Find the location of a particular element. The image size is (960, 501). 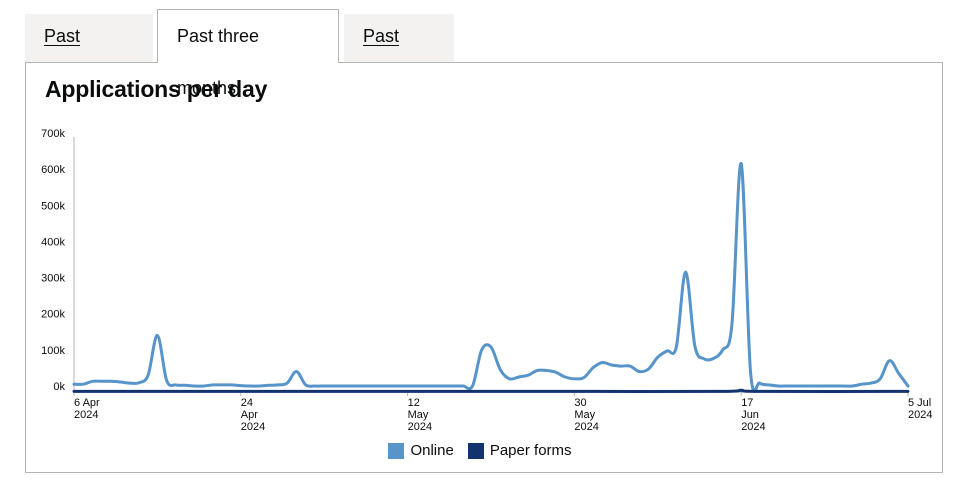

legend-item-online: Online is located at coordinates (421, 450).